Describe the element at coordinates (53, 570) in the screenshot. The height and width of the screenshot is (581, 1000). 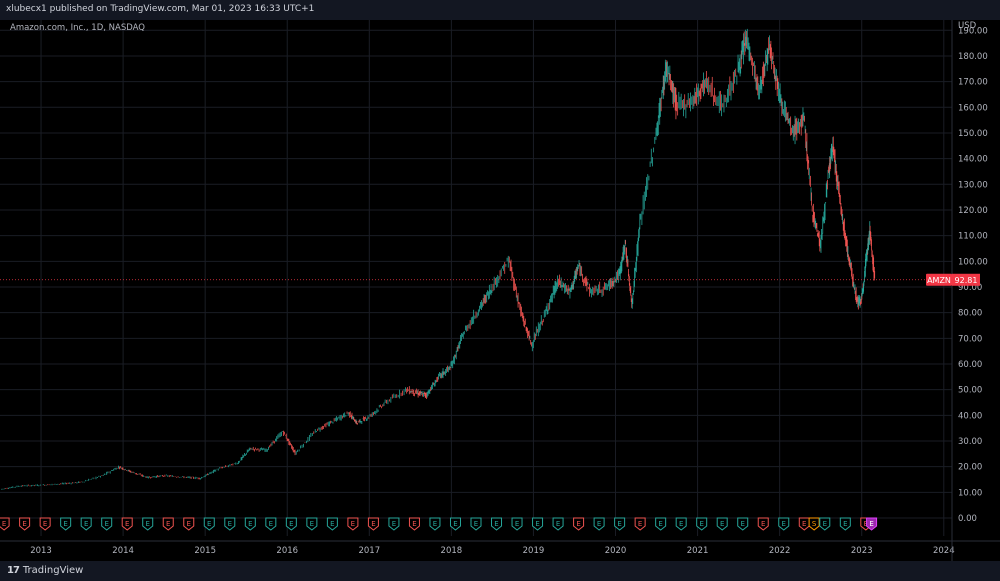
I see `tradingview-brand: TradingView` at that location.